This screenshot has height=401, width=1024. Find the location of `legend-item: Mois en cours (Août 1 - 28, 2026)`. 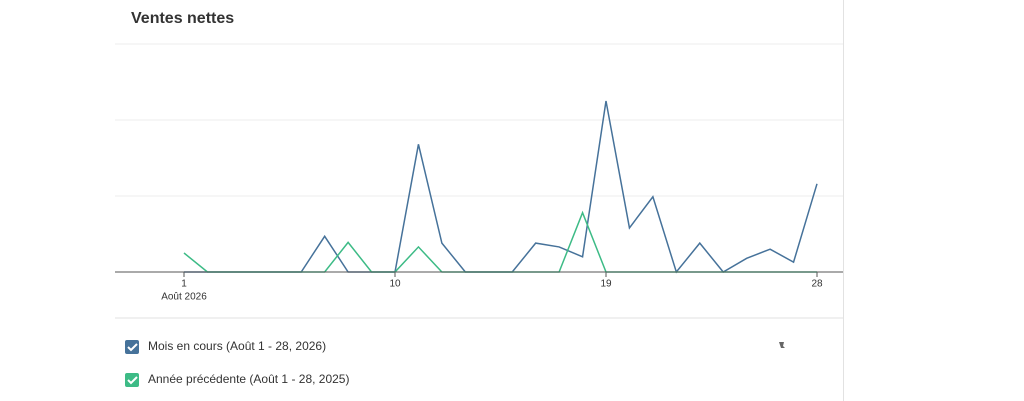

legend-item: Mois en cours (Août 1 - 28, 2026) is located at coordinates (225, 346).